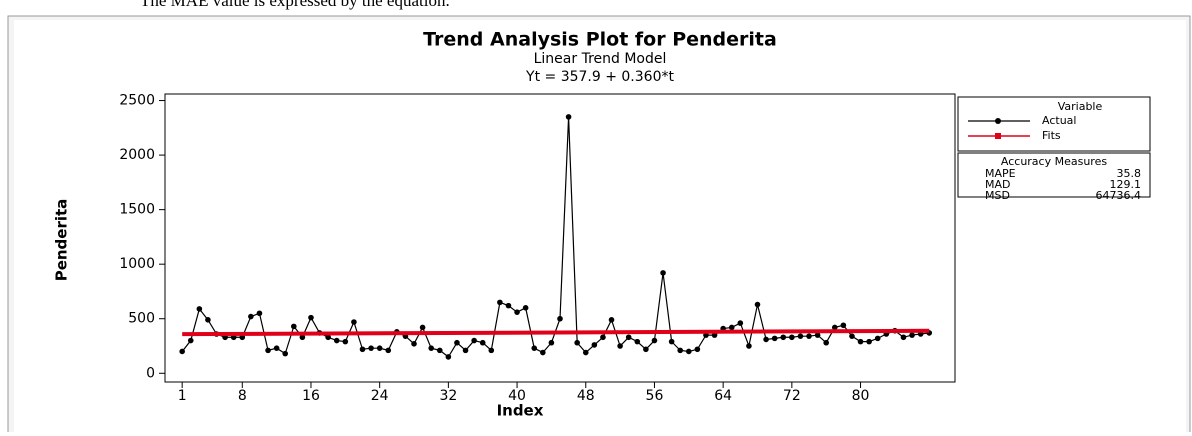 The width and height of the screenshot is (1192, 436). Describe the element at coordinates (137, 264) in the screenshot. I see `y-tick-label: 1000` at that location.